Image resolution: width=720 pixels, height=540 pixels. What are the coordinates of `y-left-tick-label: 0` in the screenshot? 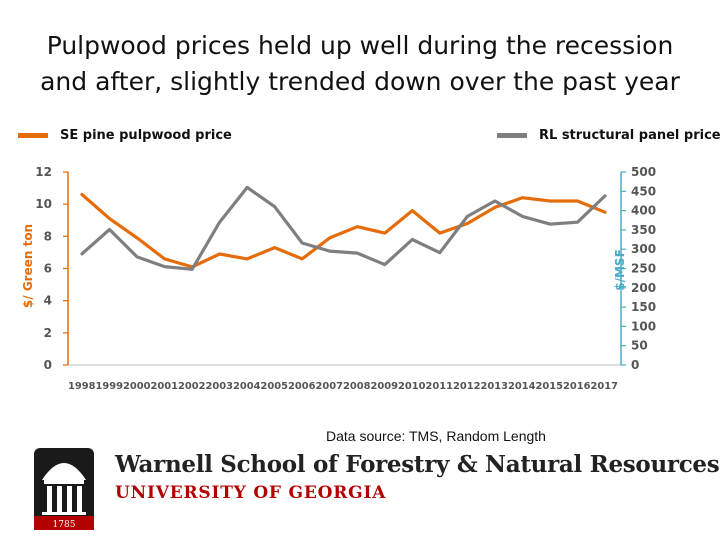 It's located at (48, 365).